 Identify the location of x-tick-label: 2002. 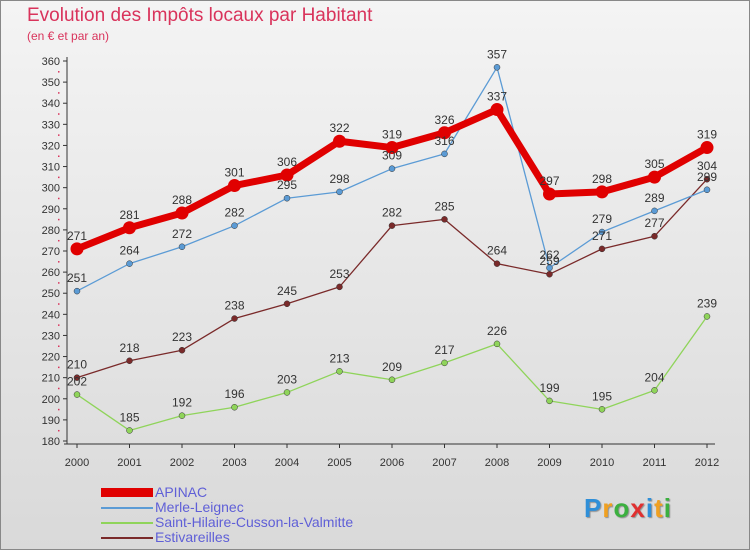
(182, 463).